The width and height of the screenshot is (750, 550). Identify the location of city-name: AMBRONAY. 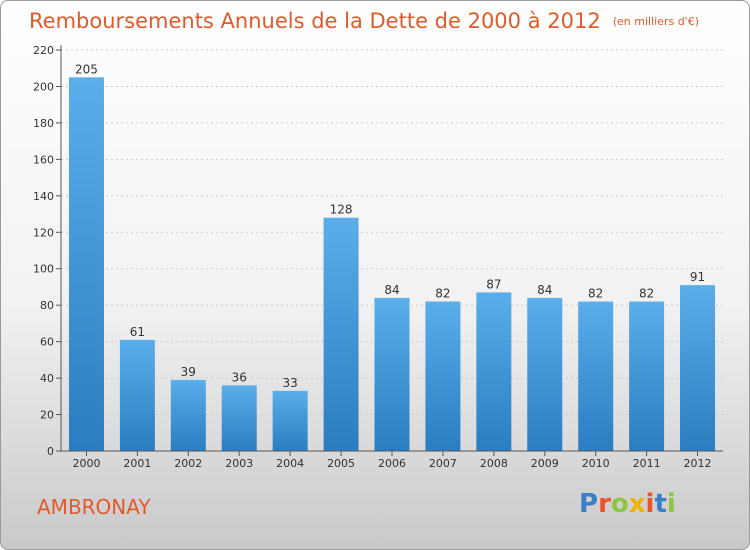
(94, 507).